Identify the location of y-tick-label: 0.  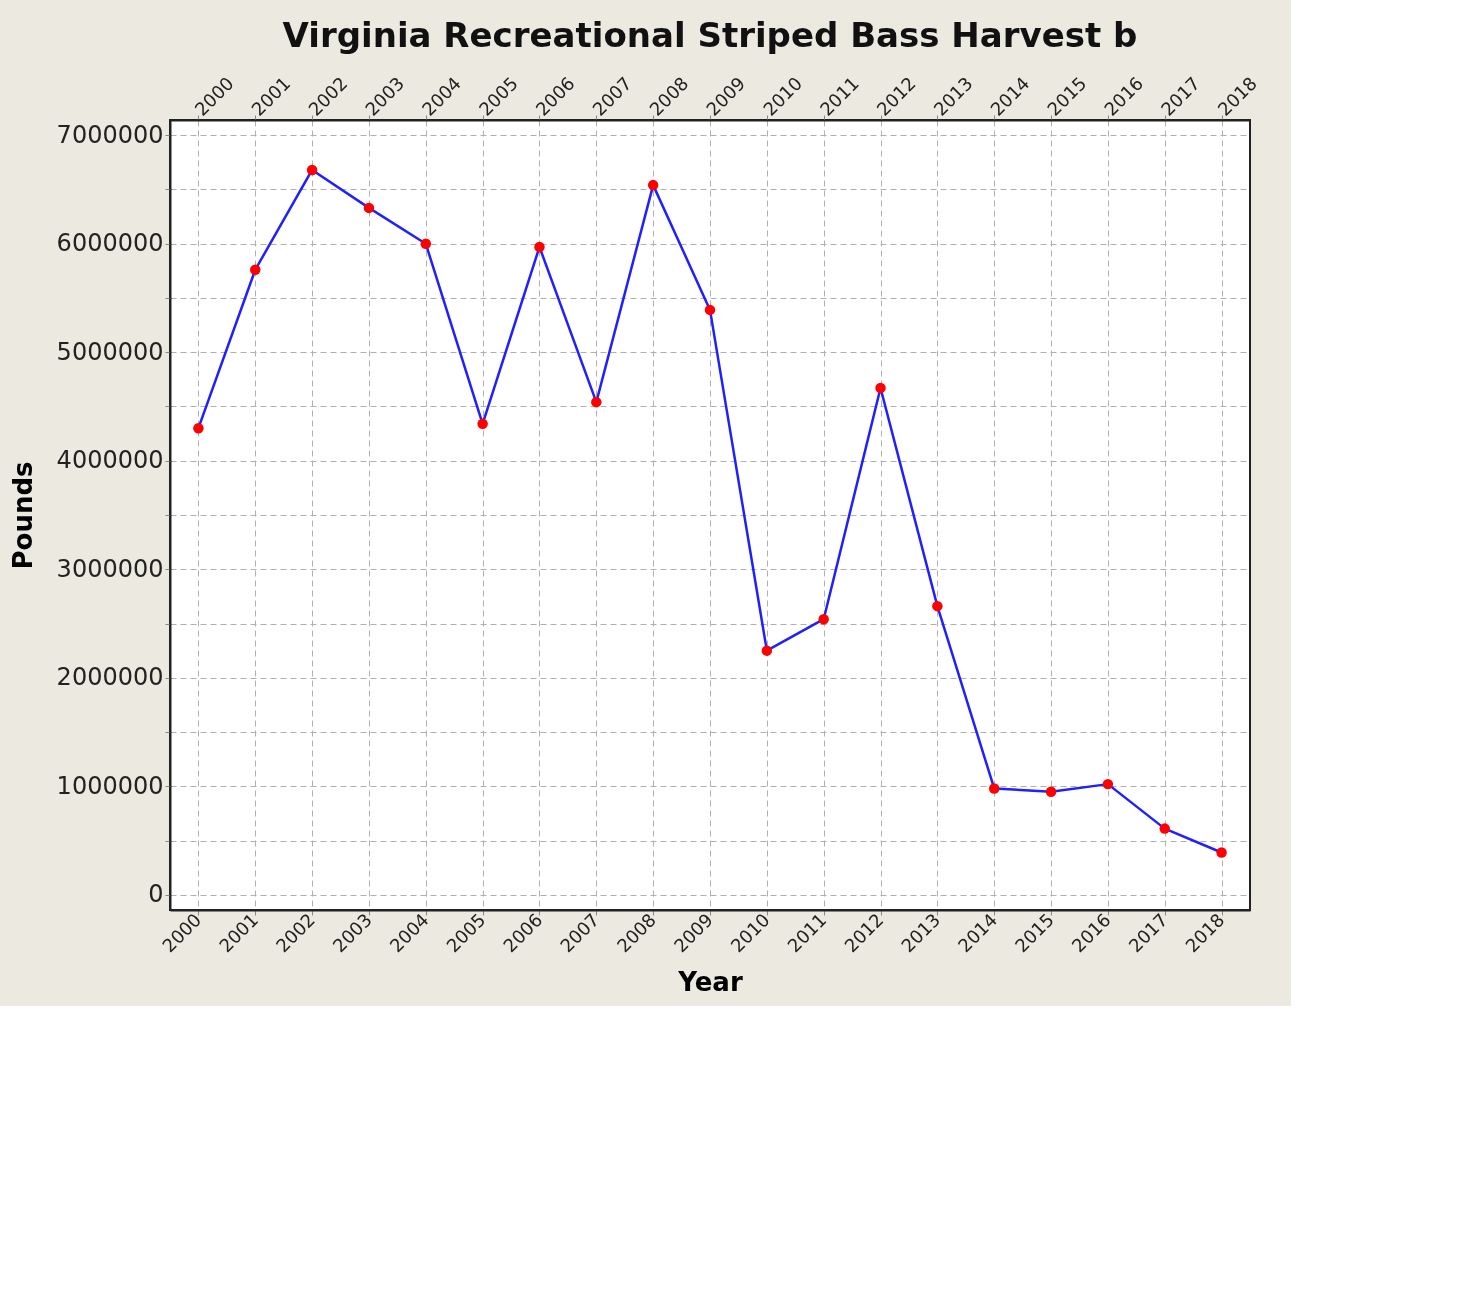
(156, 894).